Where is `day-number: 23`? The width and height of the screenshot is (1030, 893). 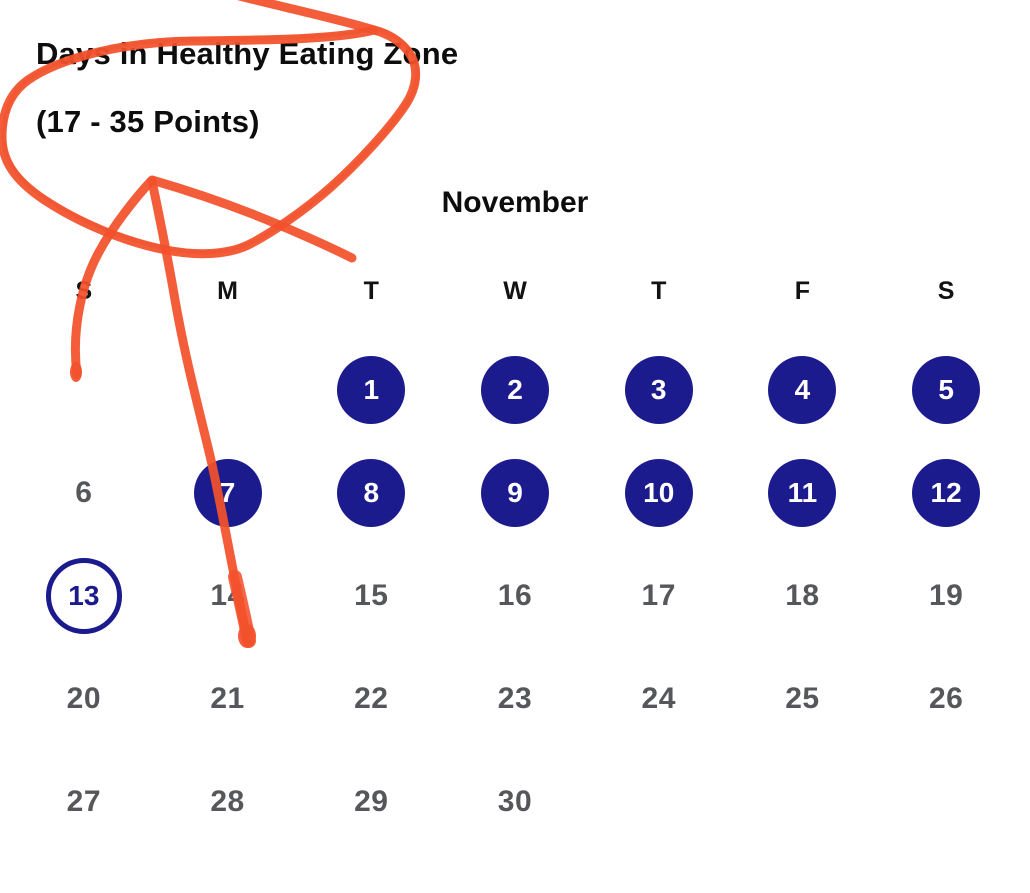
day-number: 23 is located at coordinates (515, 698).